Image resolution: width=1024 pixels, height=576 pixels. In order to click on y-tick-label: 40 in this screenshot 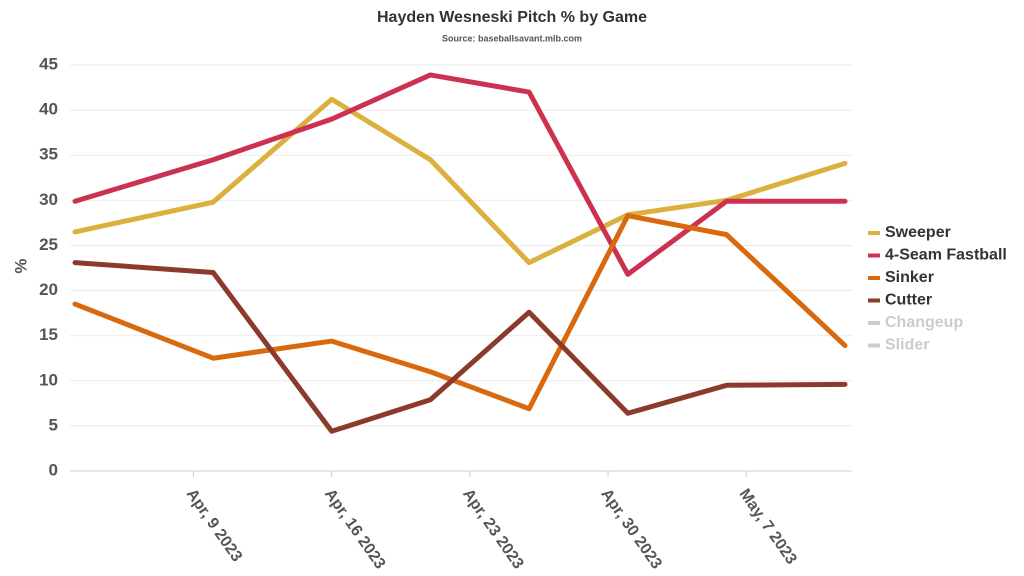, I will do `click(48, 109)`.